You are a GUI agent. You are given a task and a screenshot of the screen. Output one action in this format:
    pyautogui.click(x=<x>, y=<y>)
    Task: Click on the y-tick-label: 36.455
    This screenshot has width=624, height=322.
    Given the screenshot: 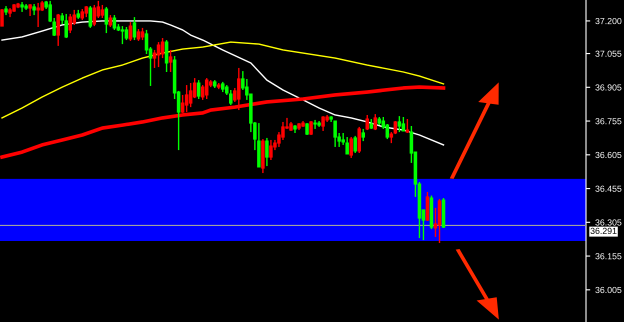 What is the action you would take?
    pyautogui.click(x=608, y=189)
    